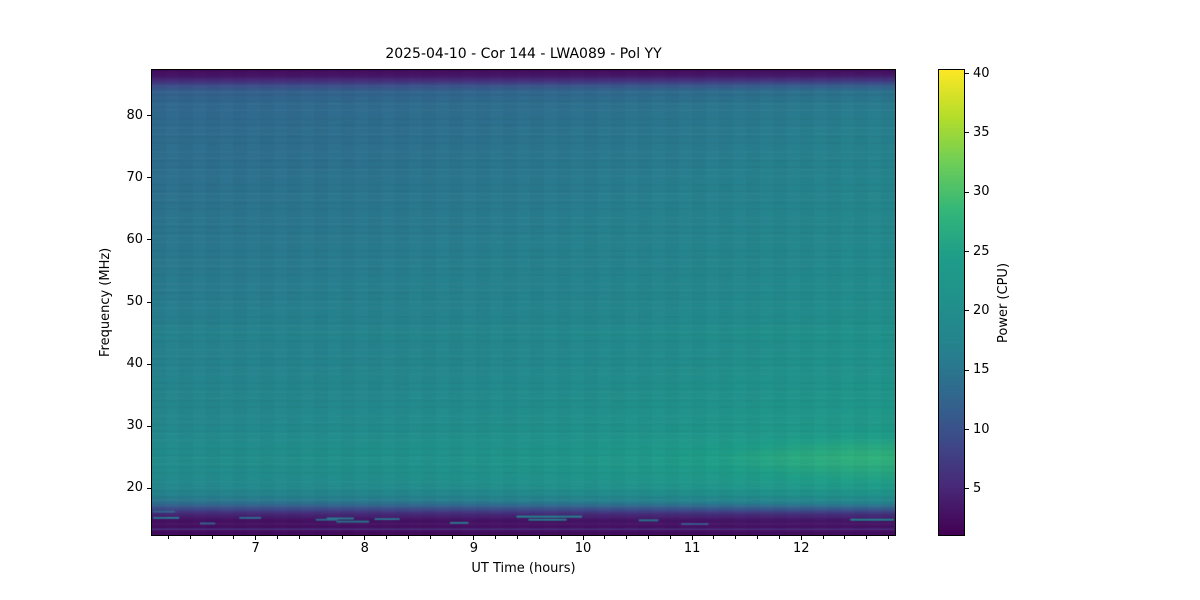 This screenshot has height=600, width=1200. What do you see at coordinates (981, 251) in the screenshot?
I see `colorbar-tick-label: 25` at bounding box center [981, 251].